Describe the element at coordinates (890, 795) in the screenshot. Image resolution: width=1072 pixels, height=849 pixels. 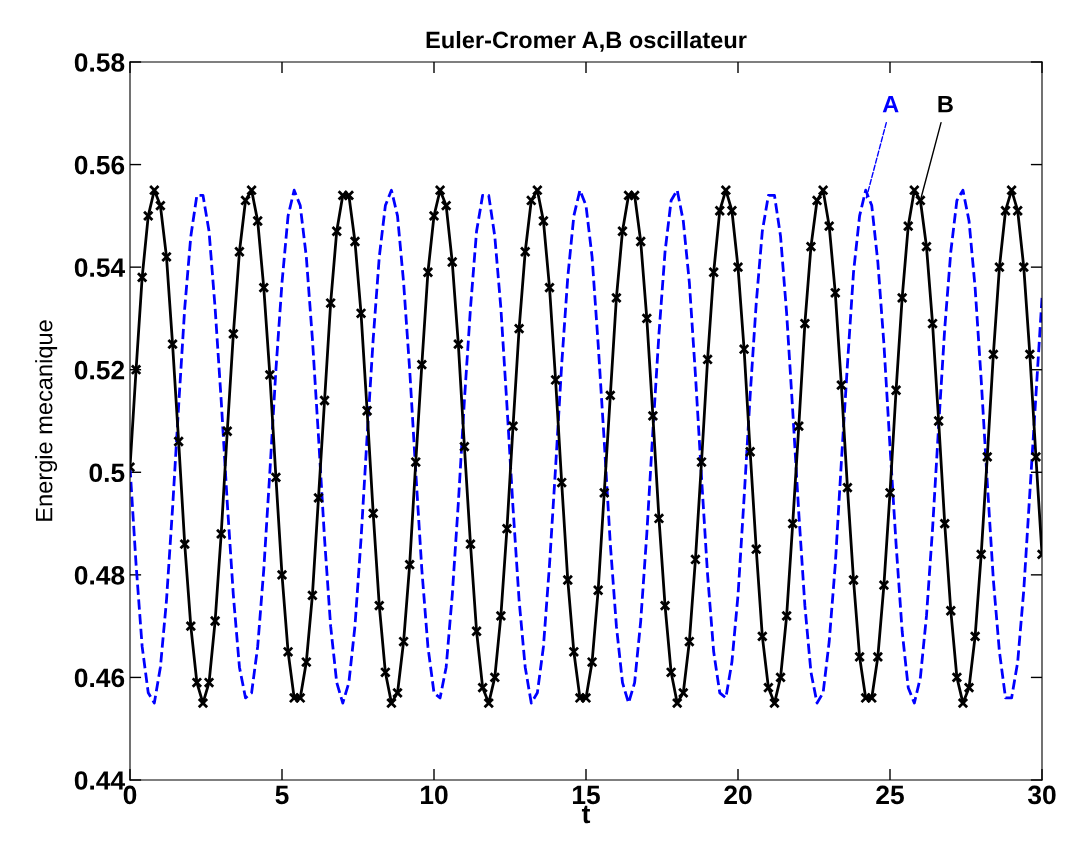
I see `x-tick-label: 25` at that location.